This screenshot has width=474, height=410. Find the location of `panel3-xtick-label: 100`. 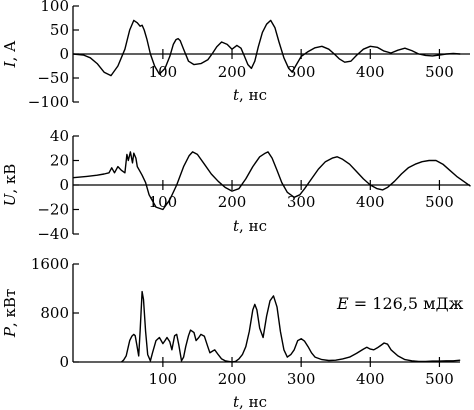

panel3-xtick-label: 100 is located at coordinates (163, 379).